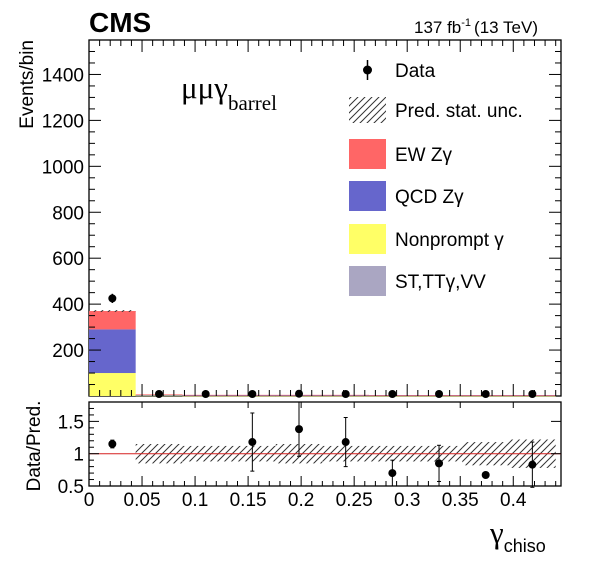  I want to click on x-tick-label-0: 0, so click(89, 500).